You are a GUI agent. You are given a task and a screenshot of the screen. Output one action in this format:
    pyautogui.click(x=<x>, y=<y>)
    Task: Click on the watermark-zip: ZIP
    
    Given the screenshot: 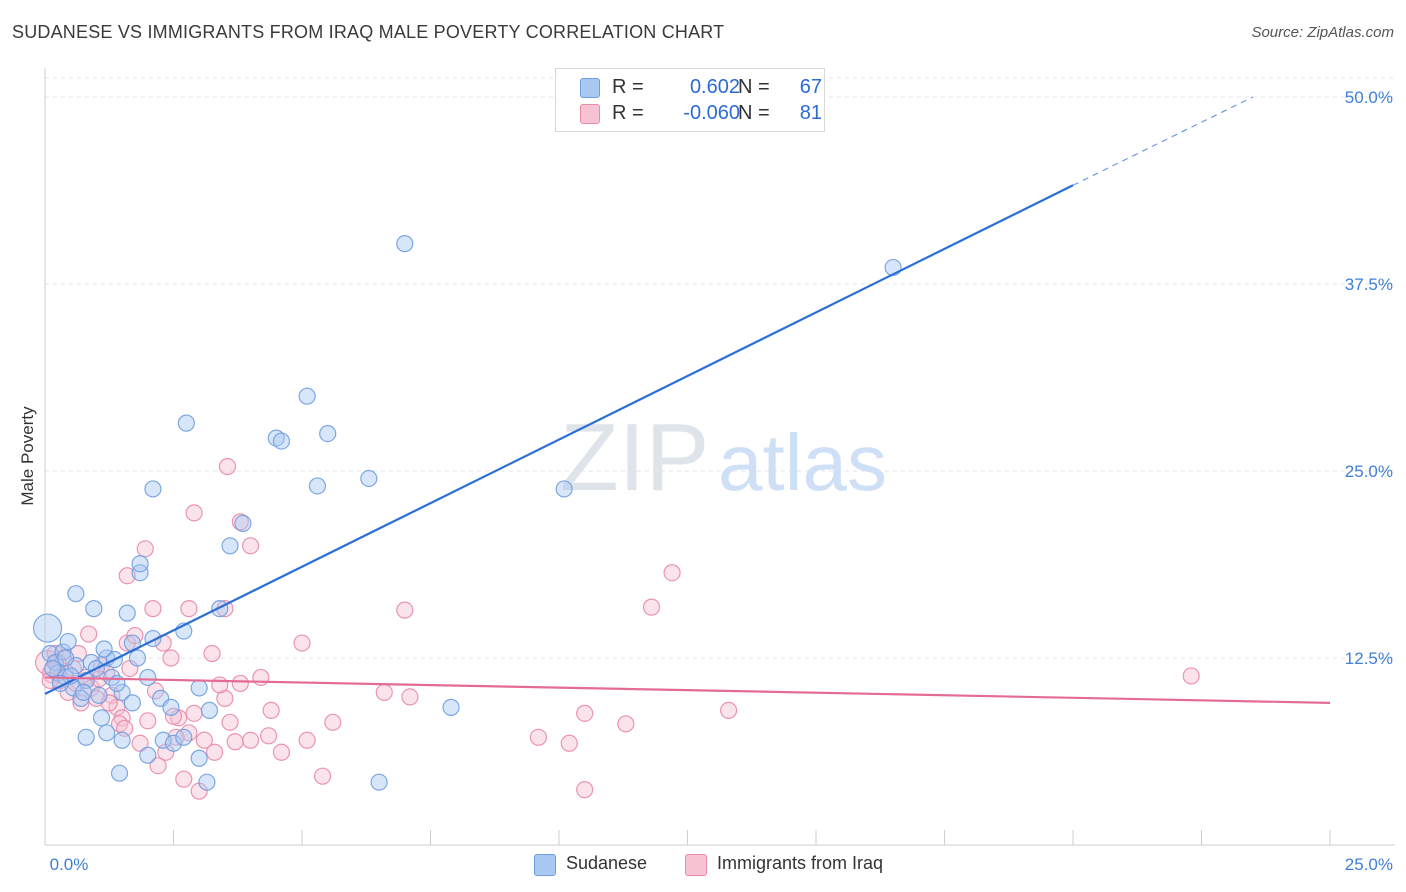 What is the action you would take?
    pyautogui.click(x=634, y=457)
    